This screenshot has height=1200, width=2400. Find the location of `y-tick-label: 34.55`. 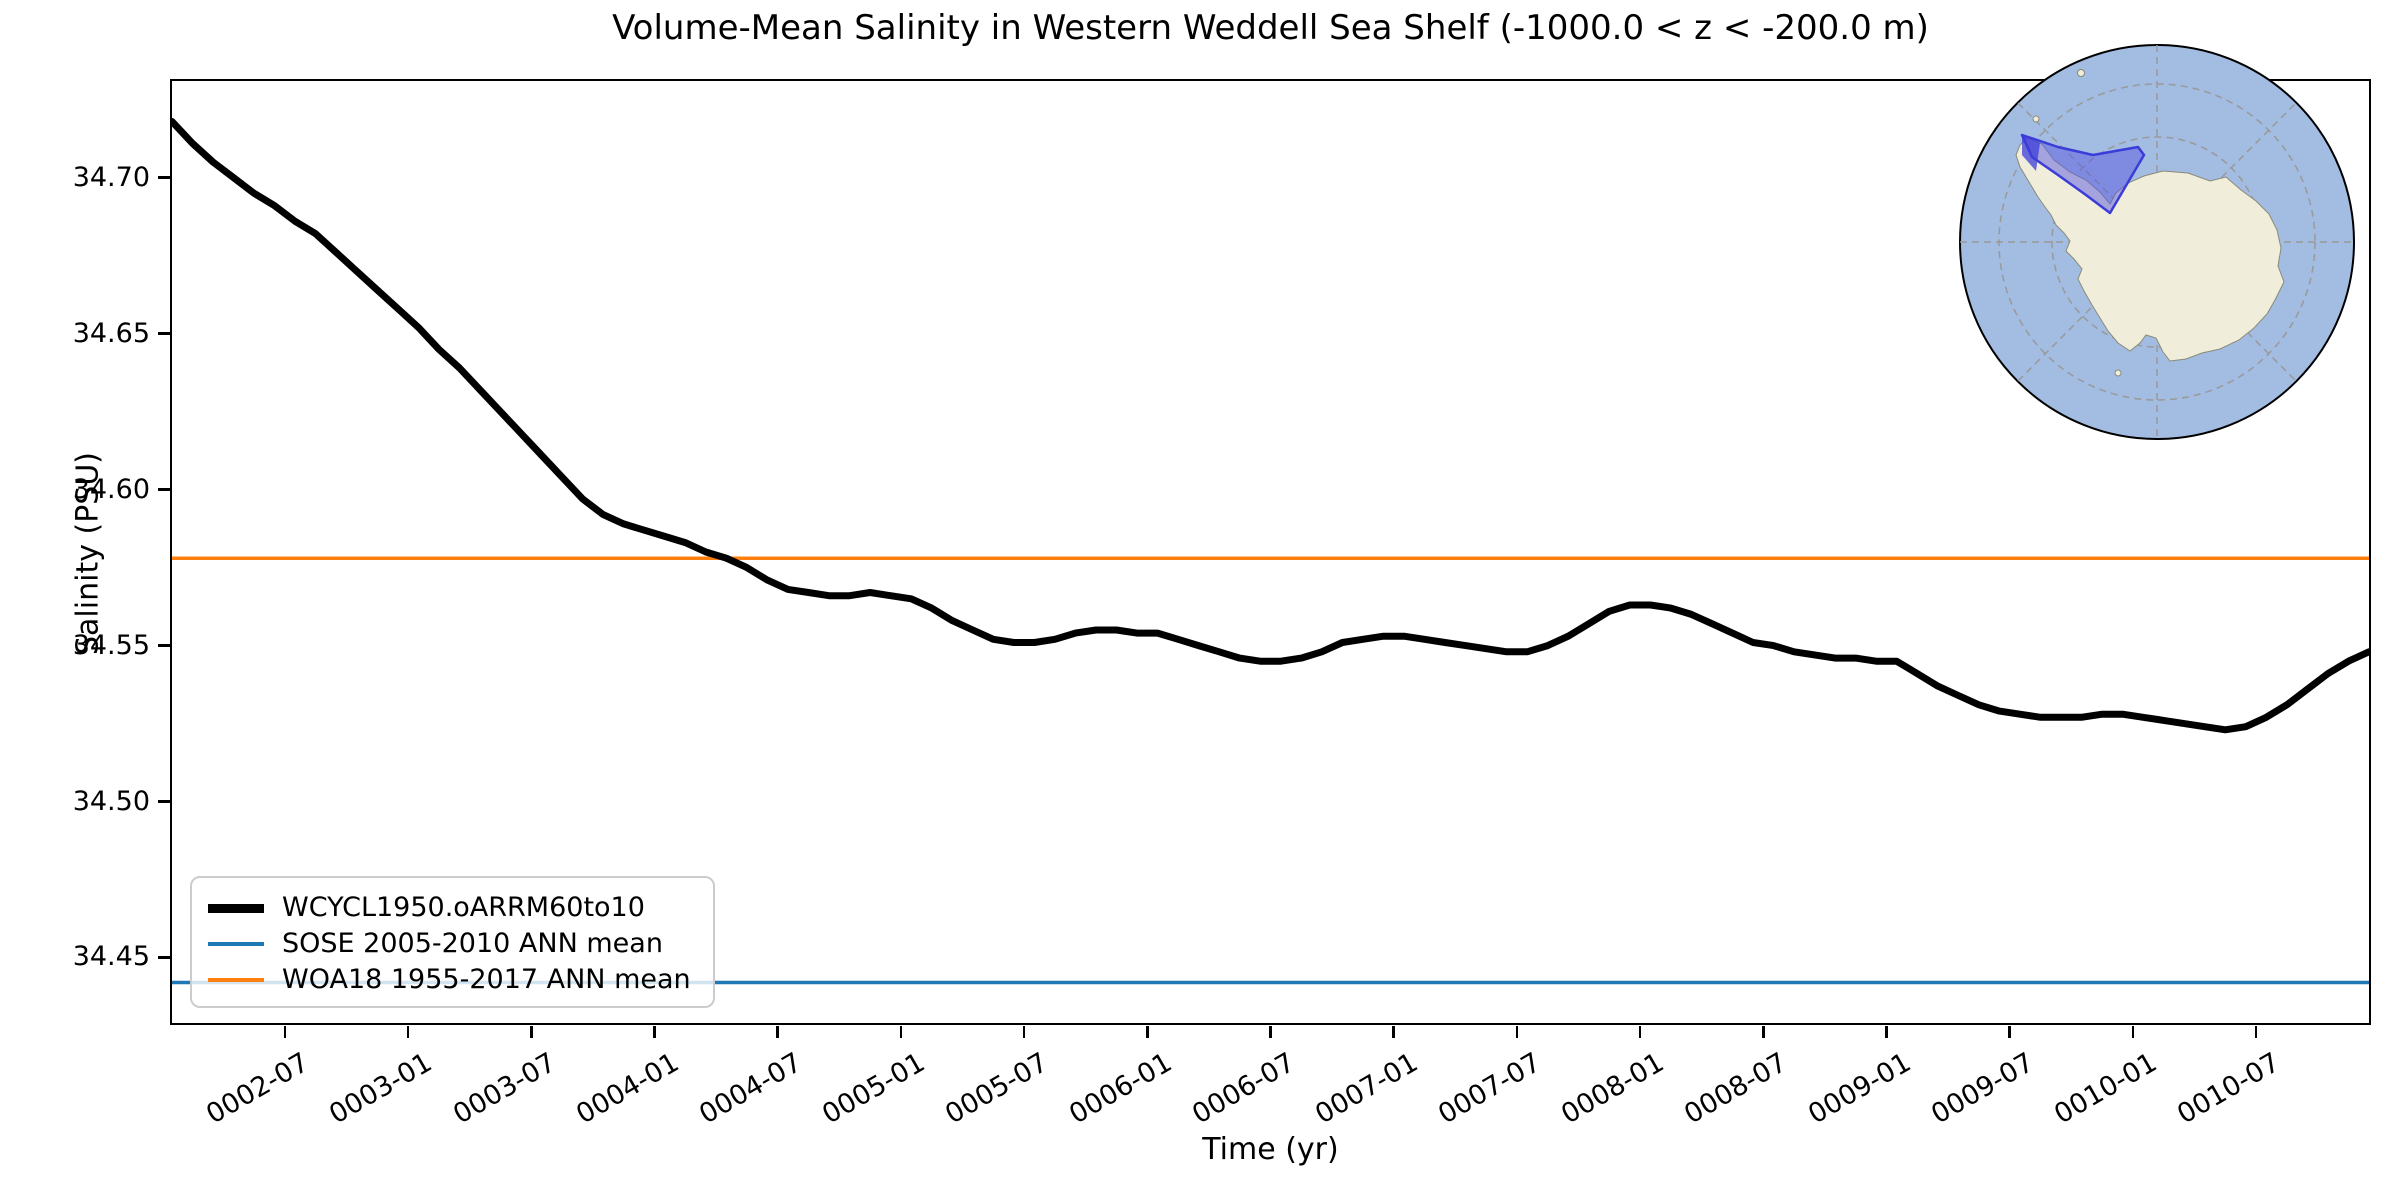

y-tick-label: 34.55 is located at coordinates (111, 645).